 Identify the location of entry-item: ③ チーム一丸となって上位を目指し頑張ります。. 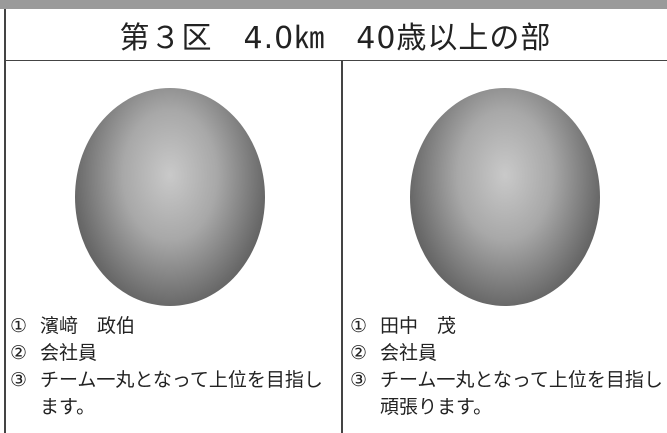
(507, 394).